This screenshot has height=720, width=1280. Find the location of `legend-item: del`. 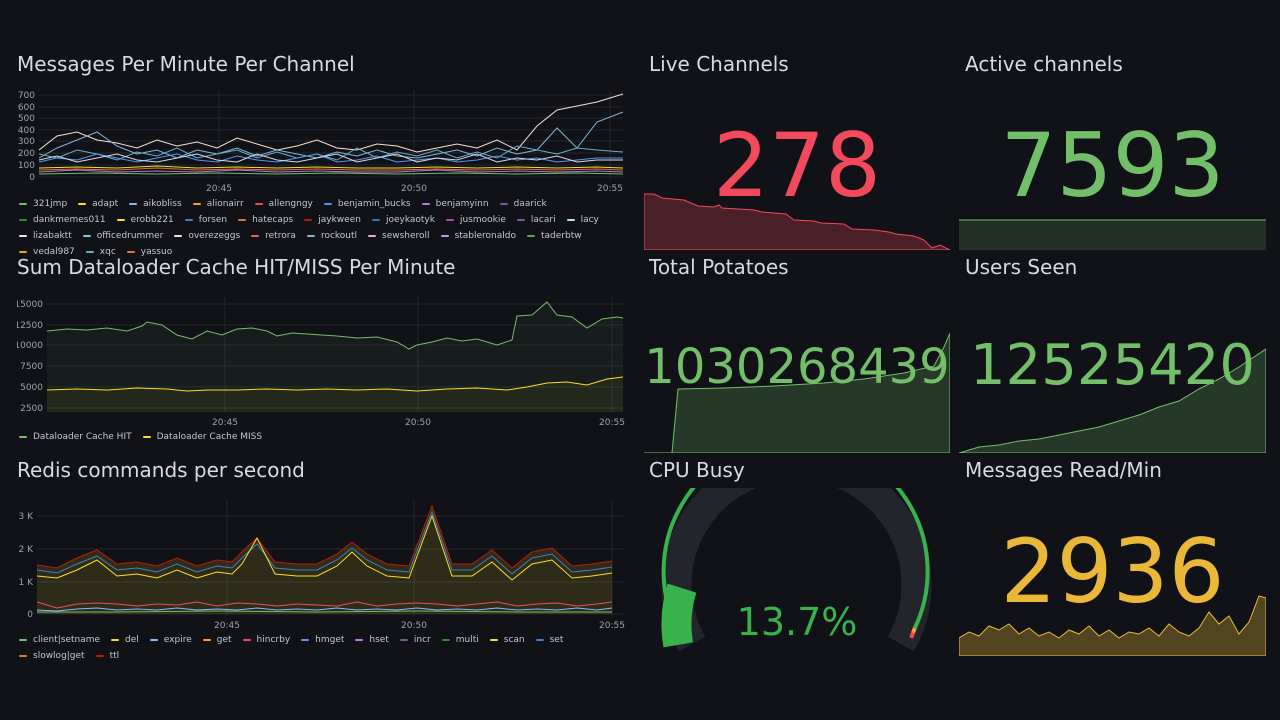

legend-item: del is located at coordinates (125, 640).